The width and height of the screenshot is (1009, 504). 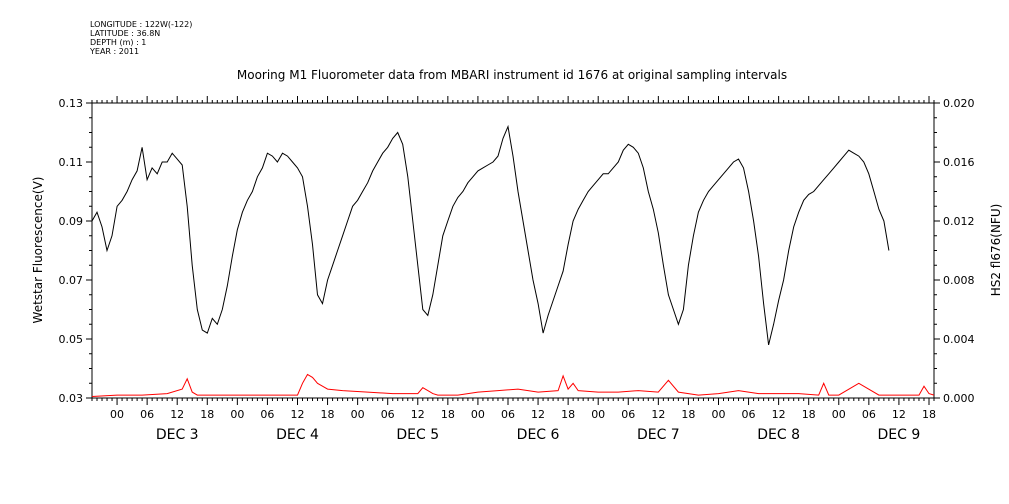 I want to click on depth-text: DEPTH (m) : 1, so click(x=118, y=42).